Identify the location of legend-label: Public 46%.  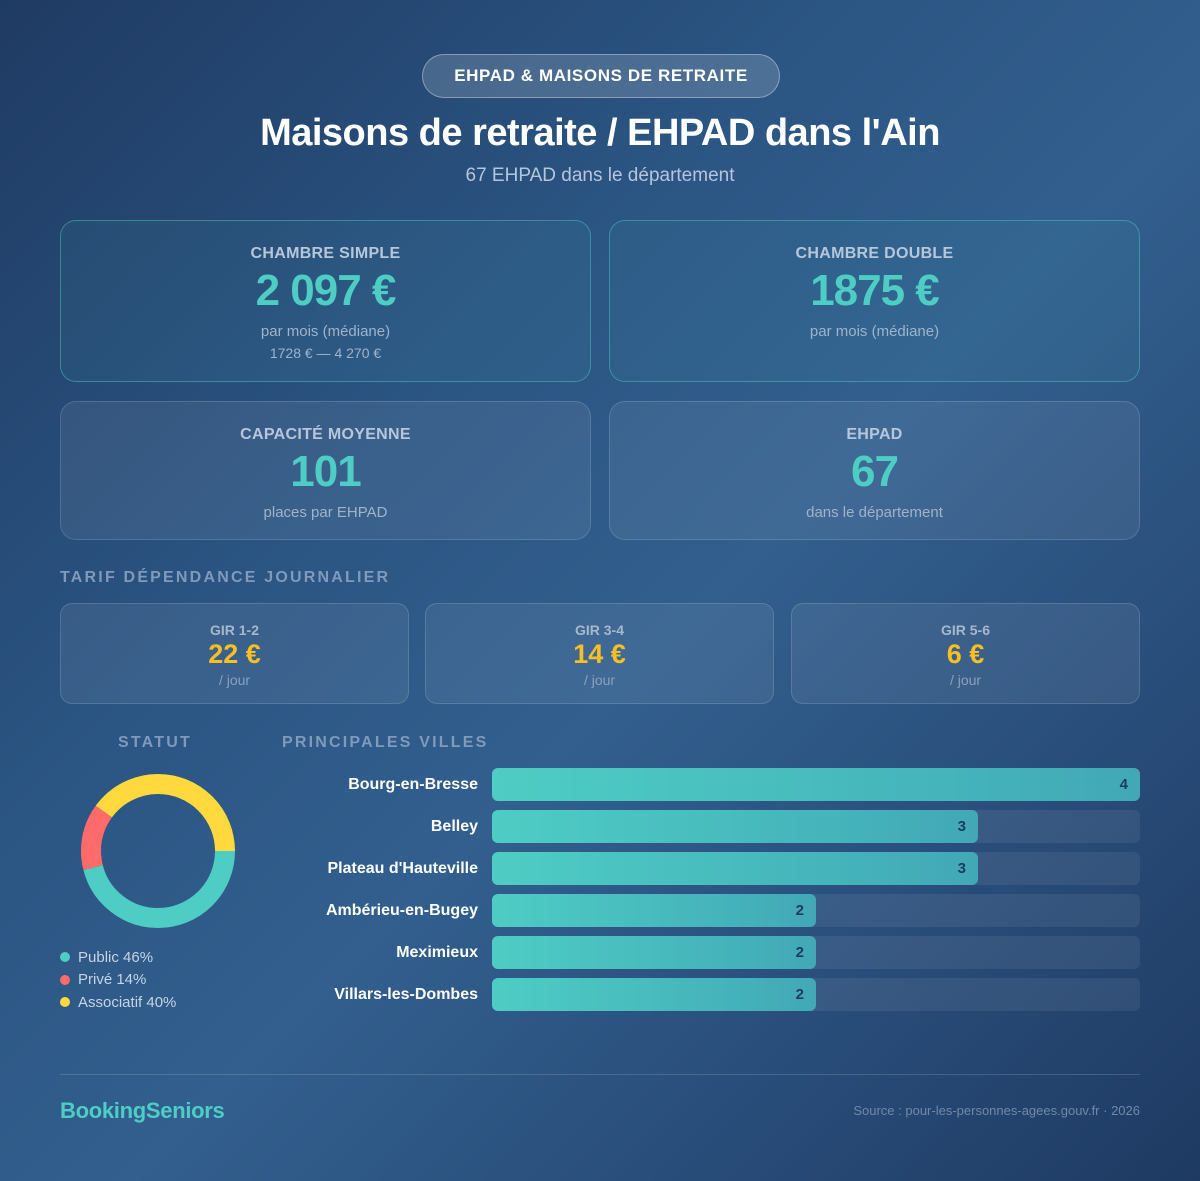
(116, 957).